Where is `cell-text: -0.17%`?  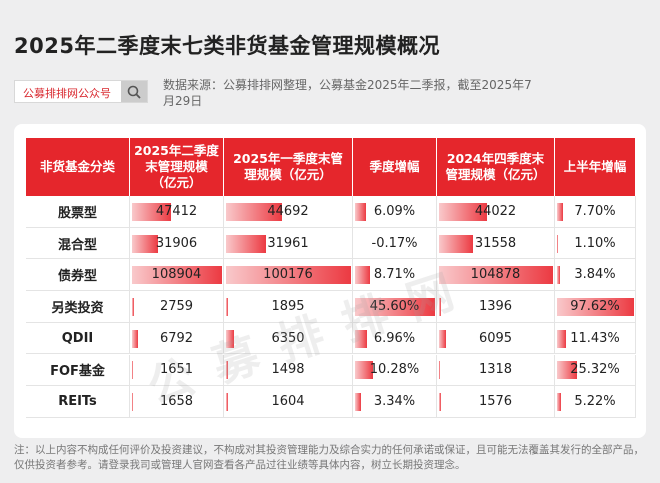
cell-text: -0.17% is located at coordinates (394, 243).